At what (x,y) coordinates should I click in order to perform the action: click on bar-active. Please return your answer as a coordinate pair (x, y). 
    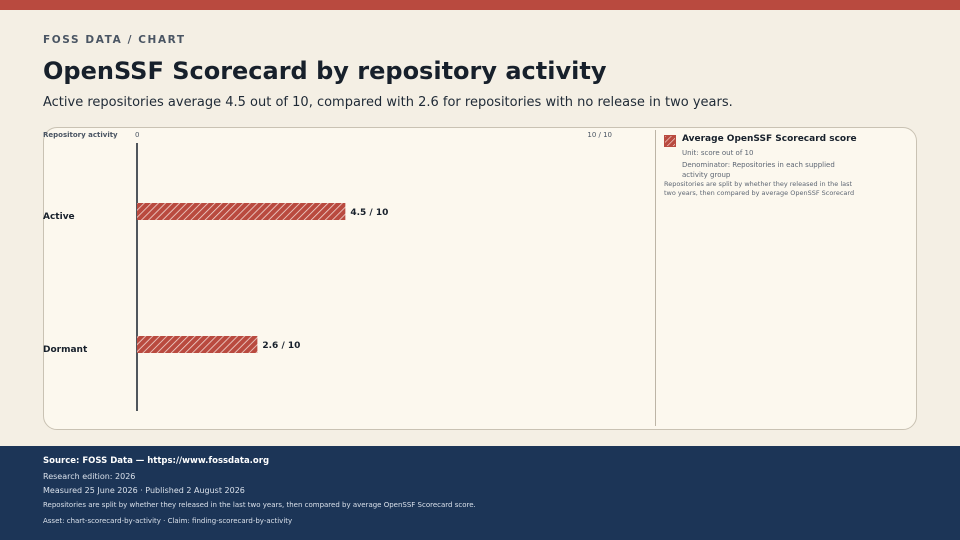
    Looking at the image, I should click on (241, 211).